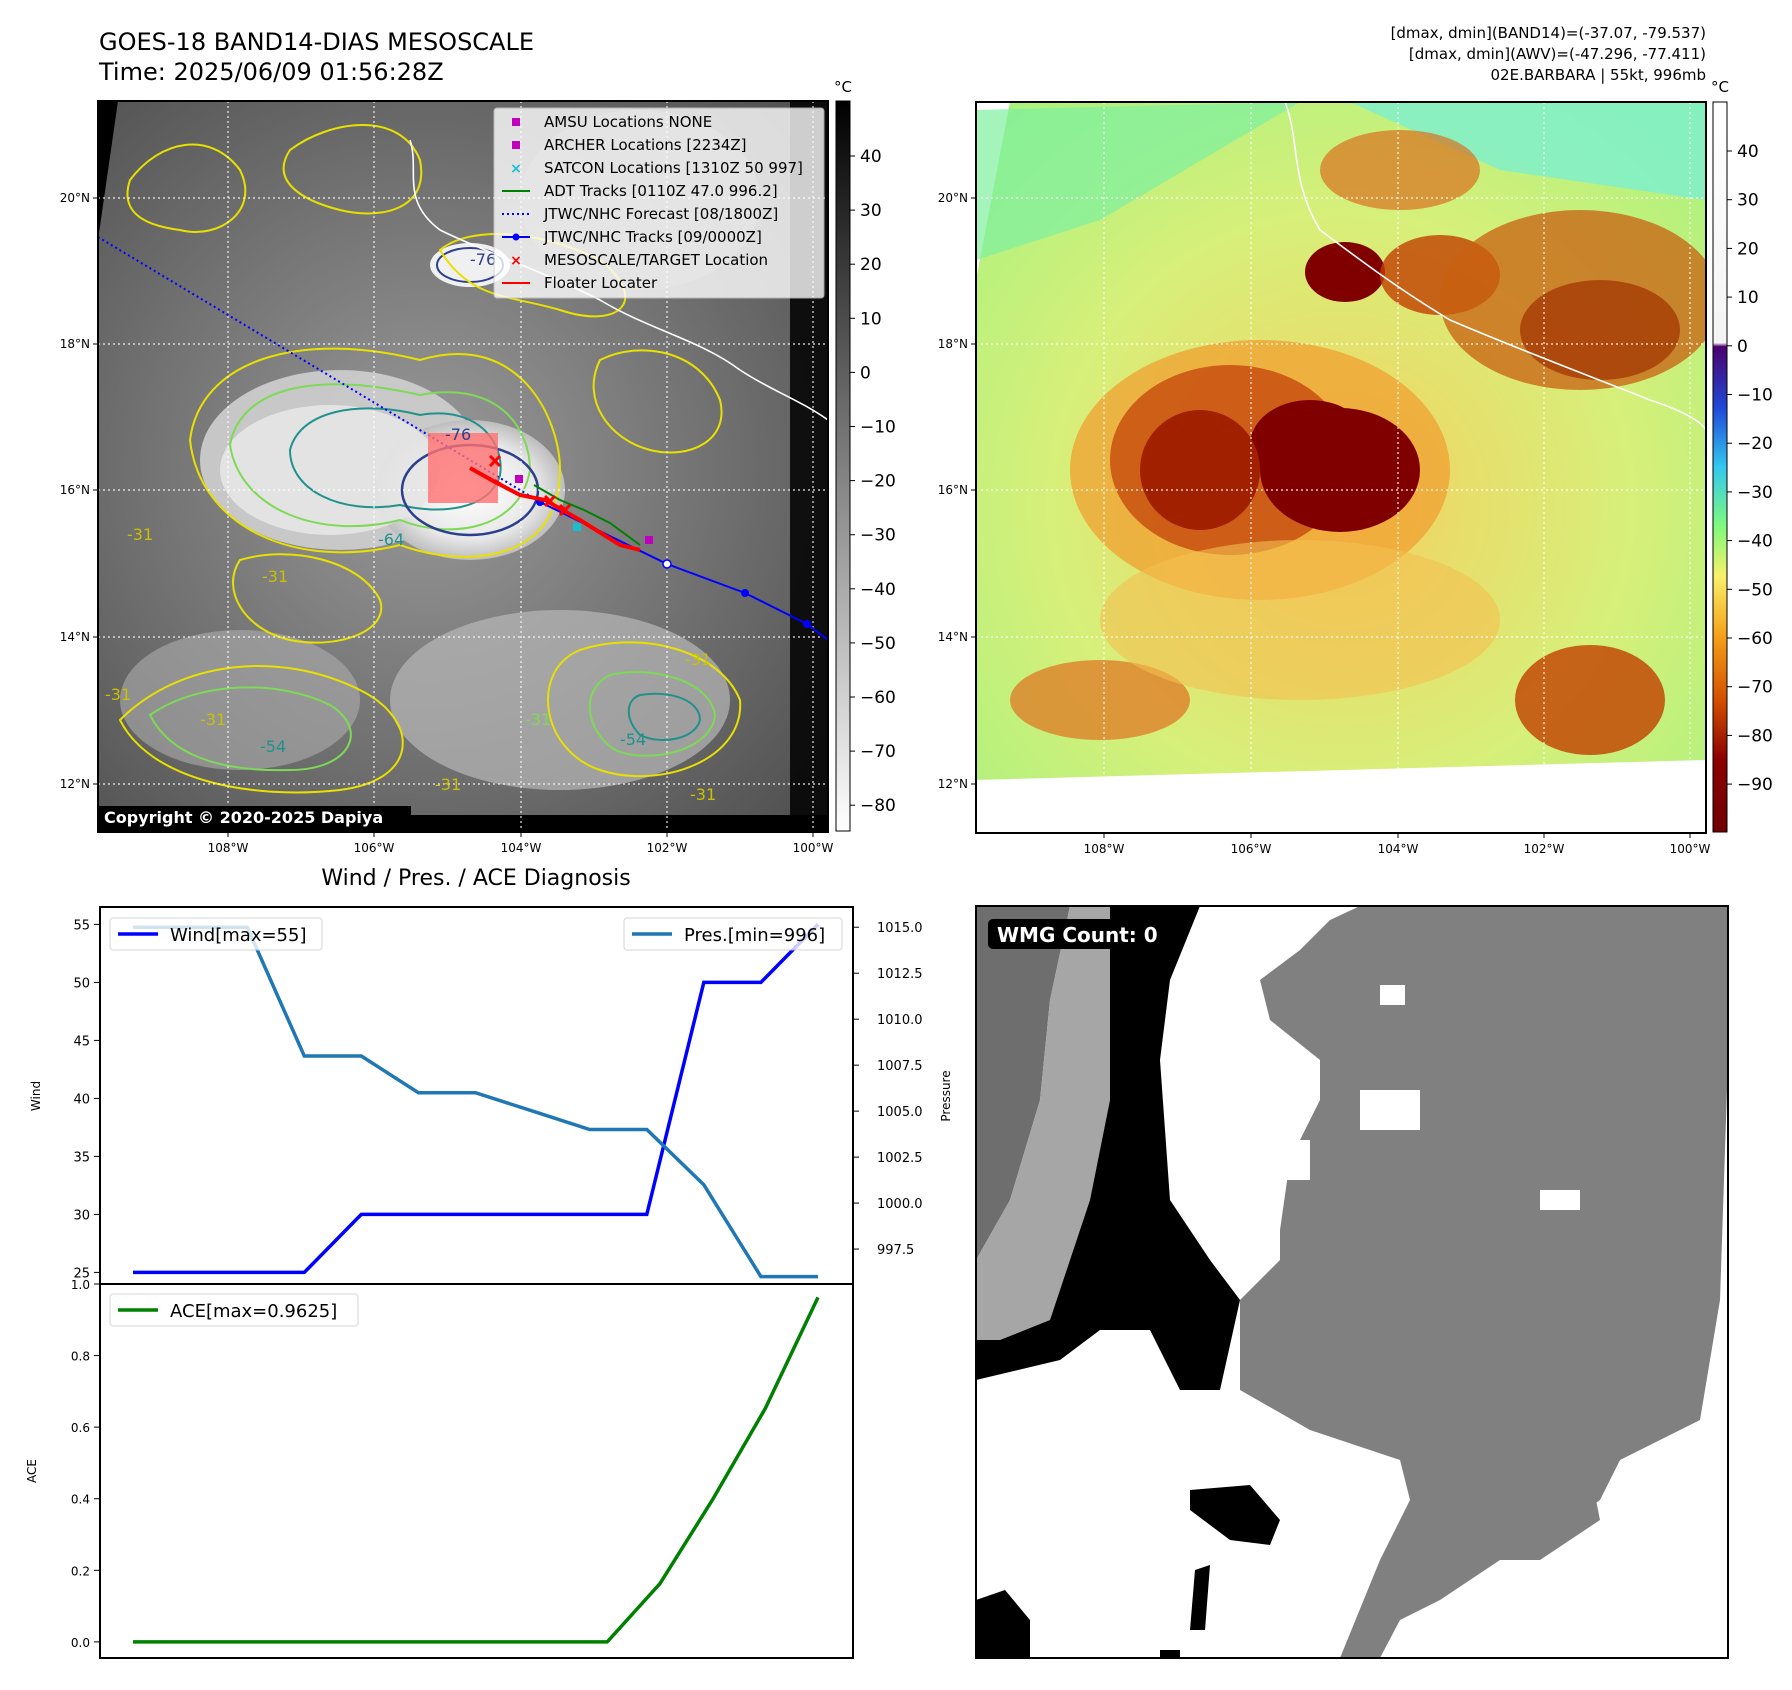 The width and height of the screenshot is (1792, 1690). Describe the element at coordinates (584, 509) in the screenshot. I see `archer-markers` at that location.